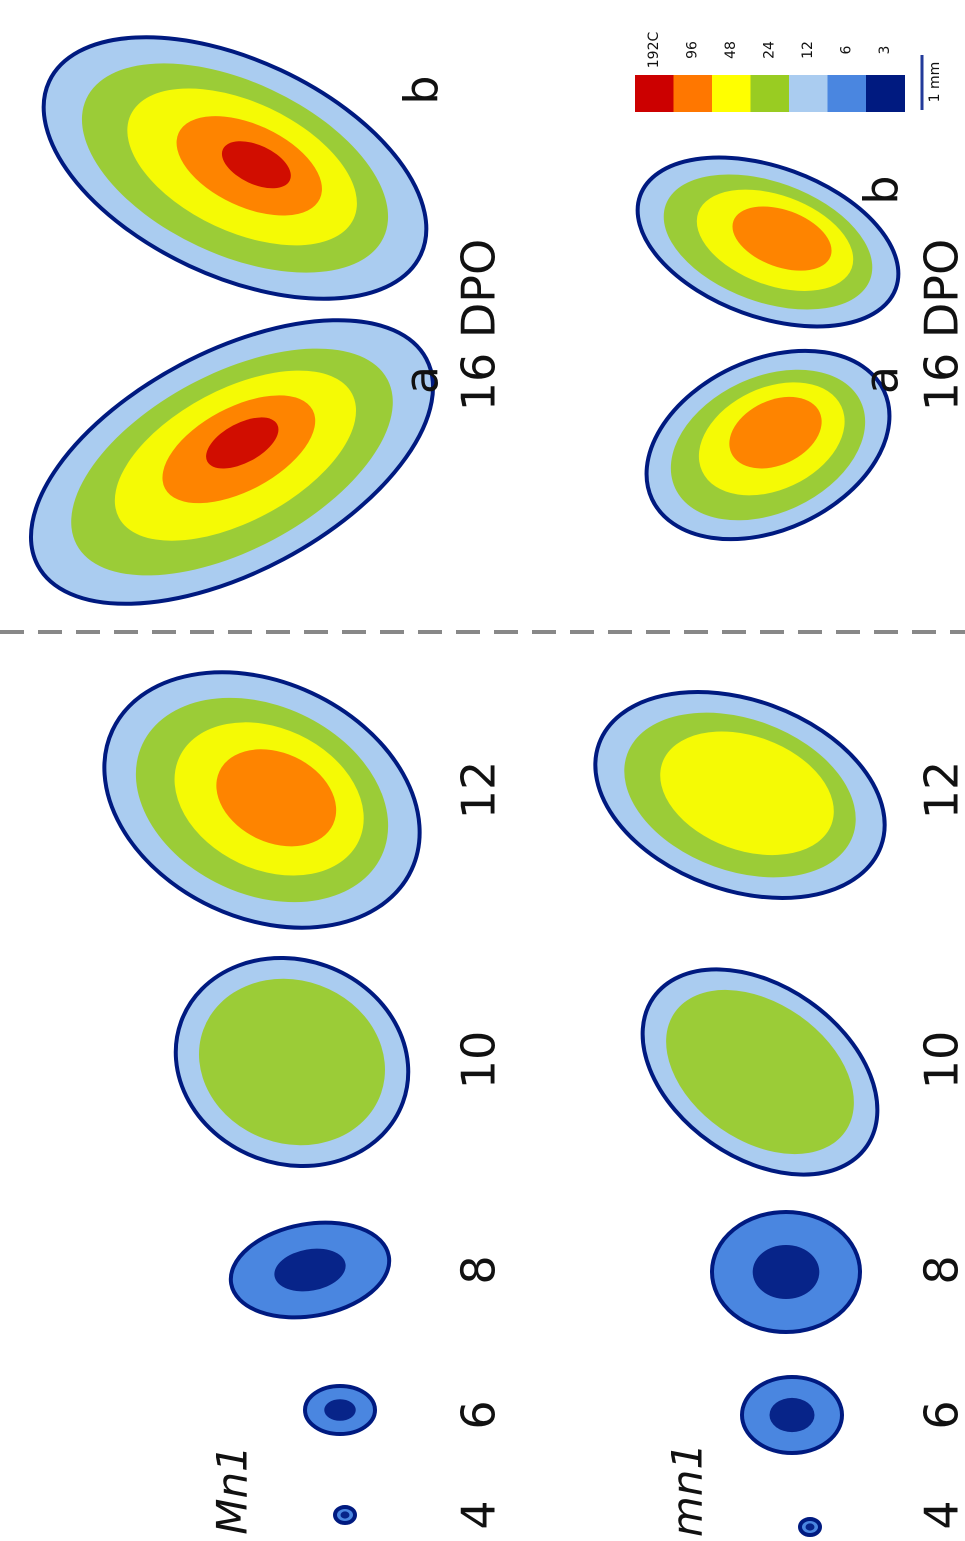 Image resolution: width=965 pixels, height=1541 pixels. I want to click on legend-label: 192C, so click(654, 50).